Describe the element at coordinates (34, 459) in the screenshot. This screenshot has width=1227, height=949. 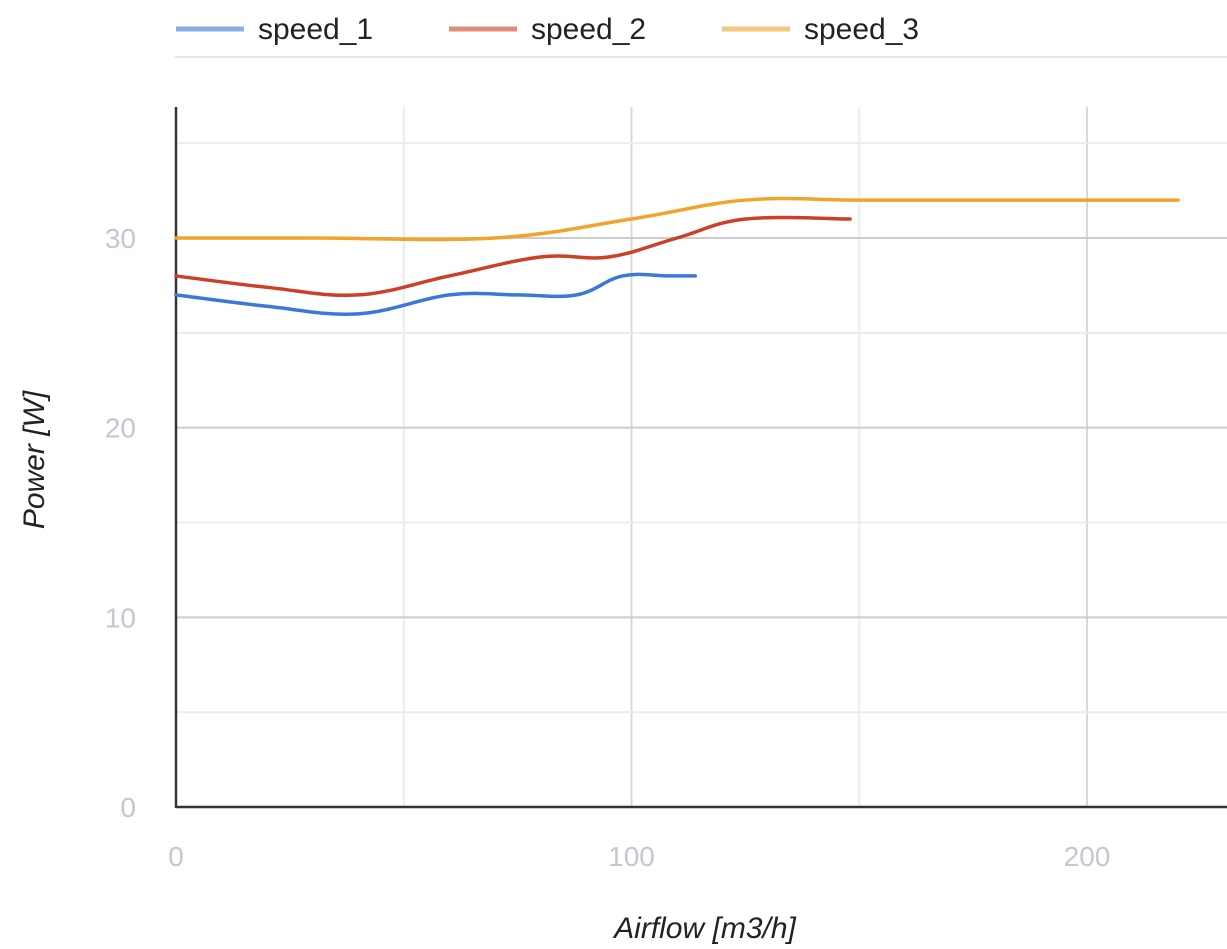
I see `y-axis-title: Power [W]` at that location.